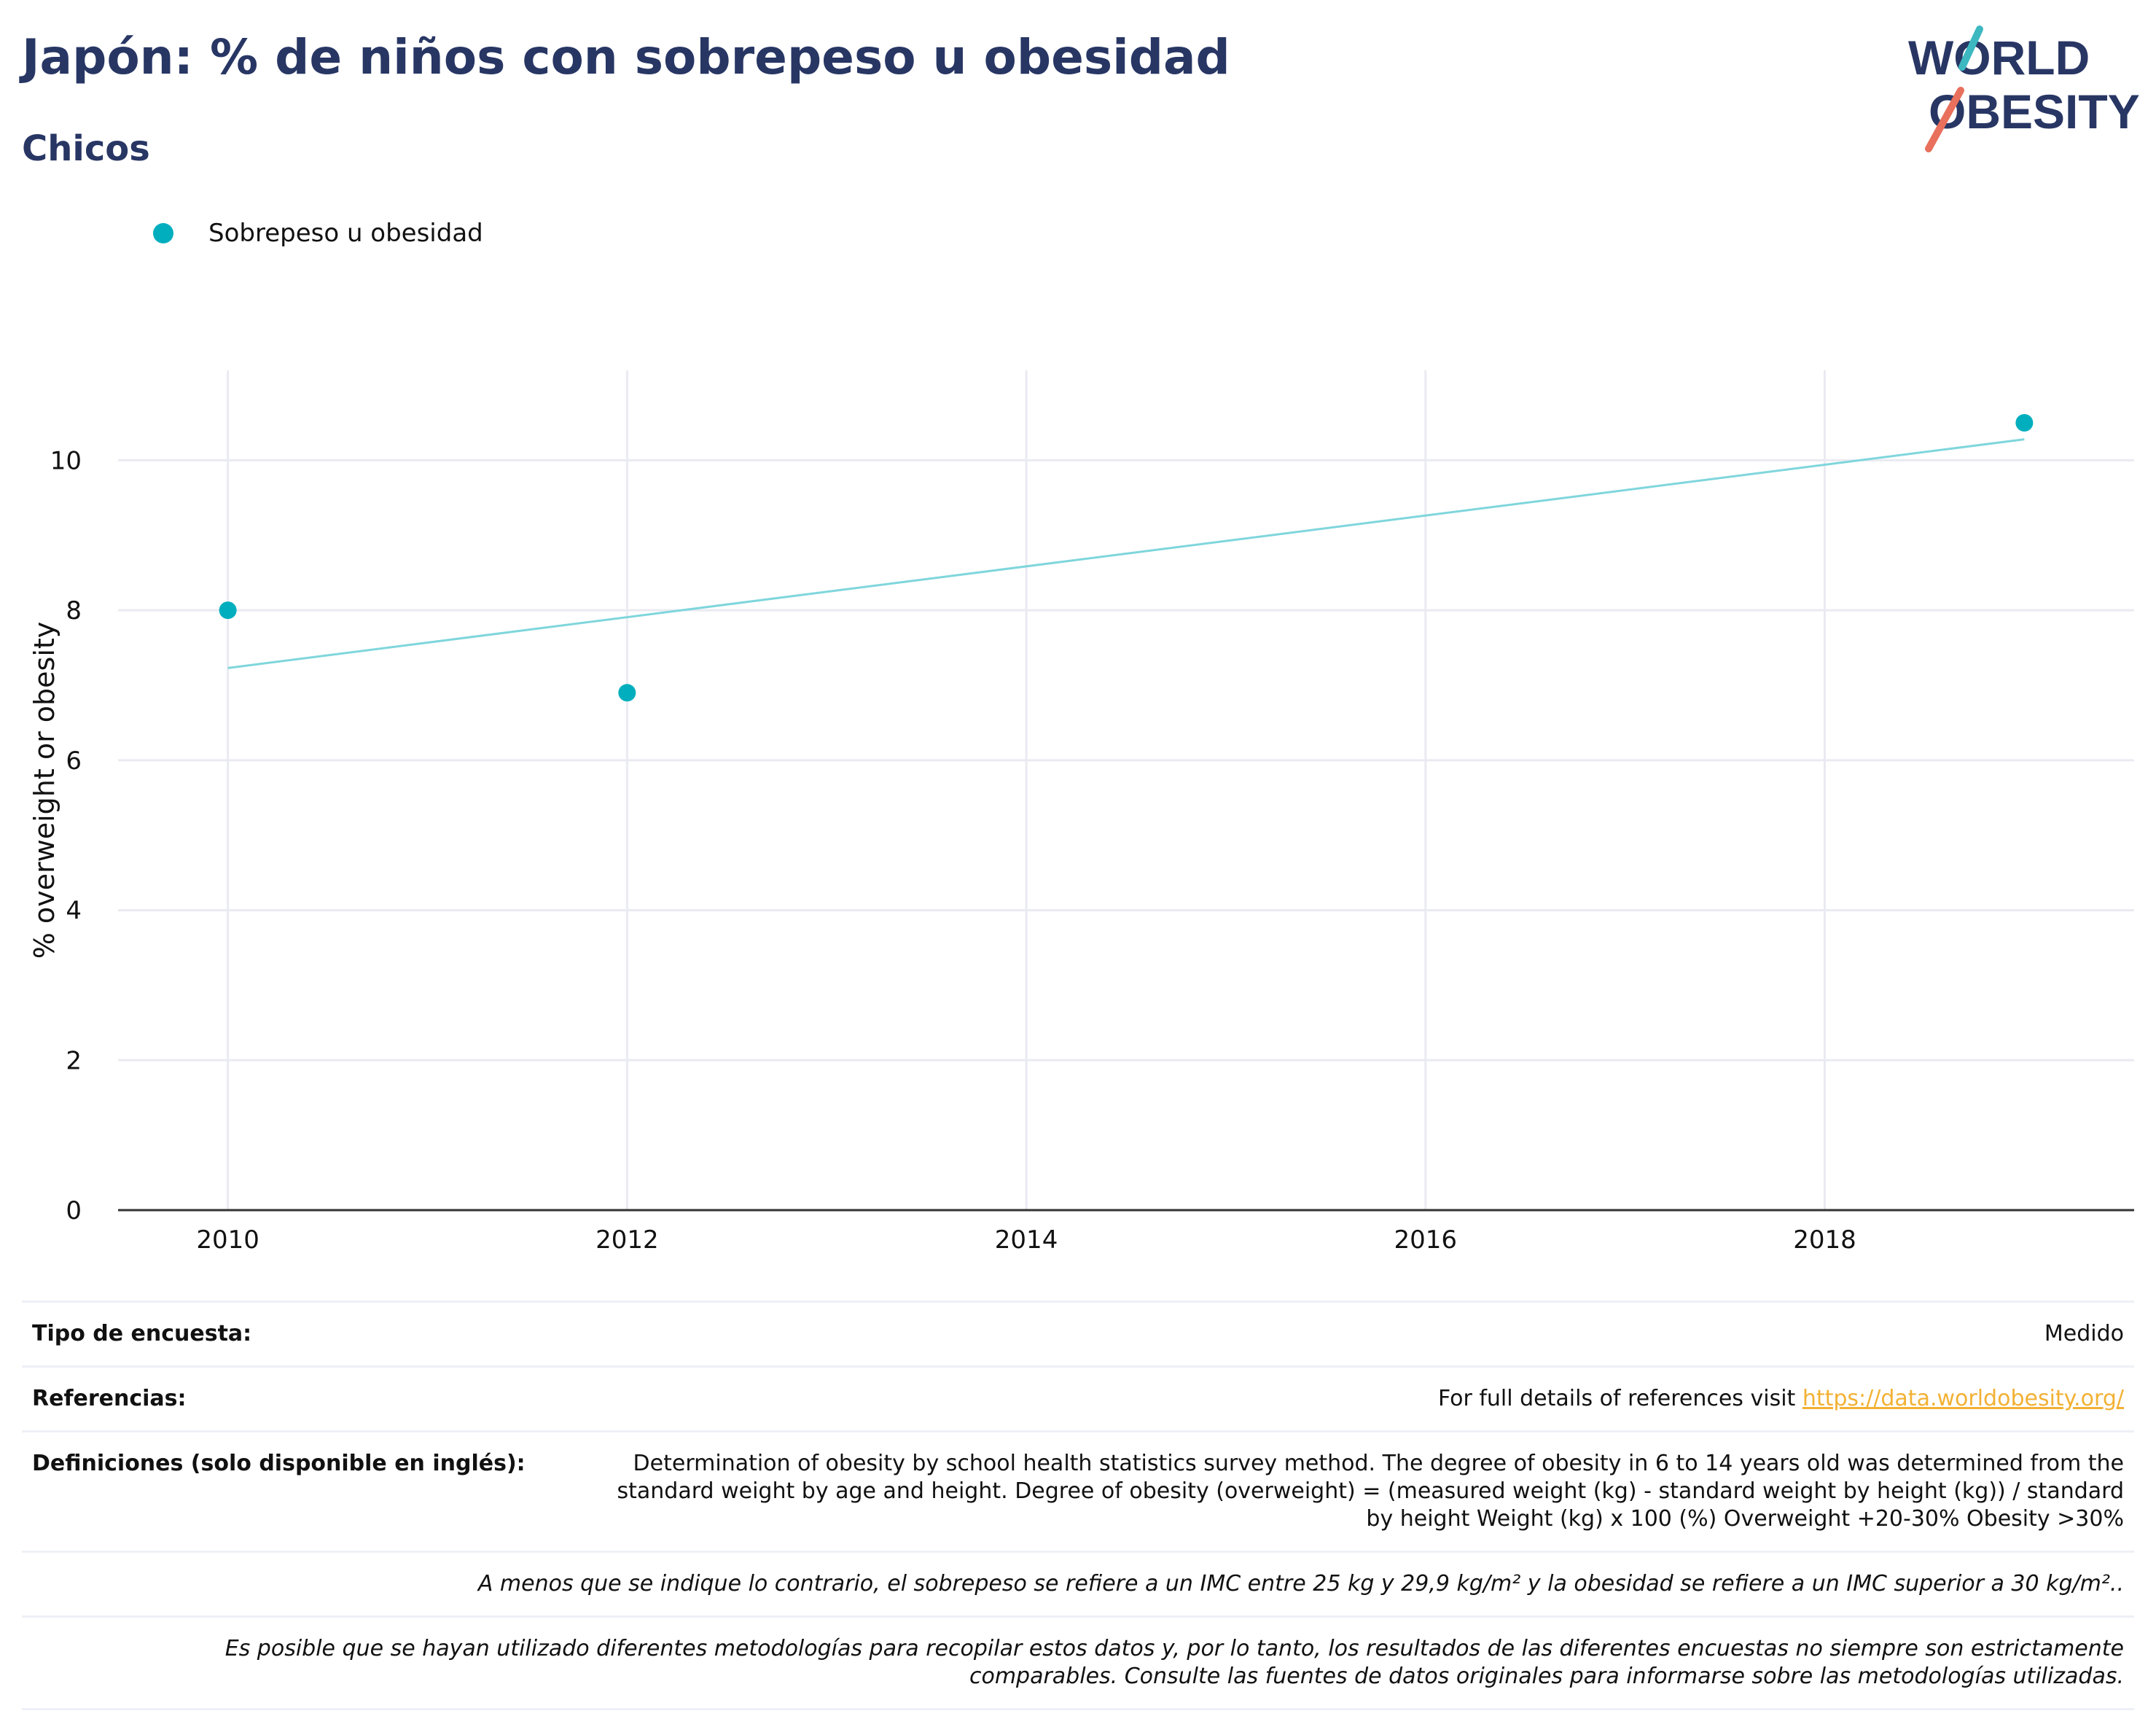 This screenshot has width=2156, height=1735. What do you see at coordinates (74, 1060) in the screenshot?
I see `y-tick-label: 2` at bounding box center [74, 1060].